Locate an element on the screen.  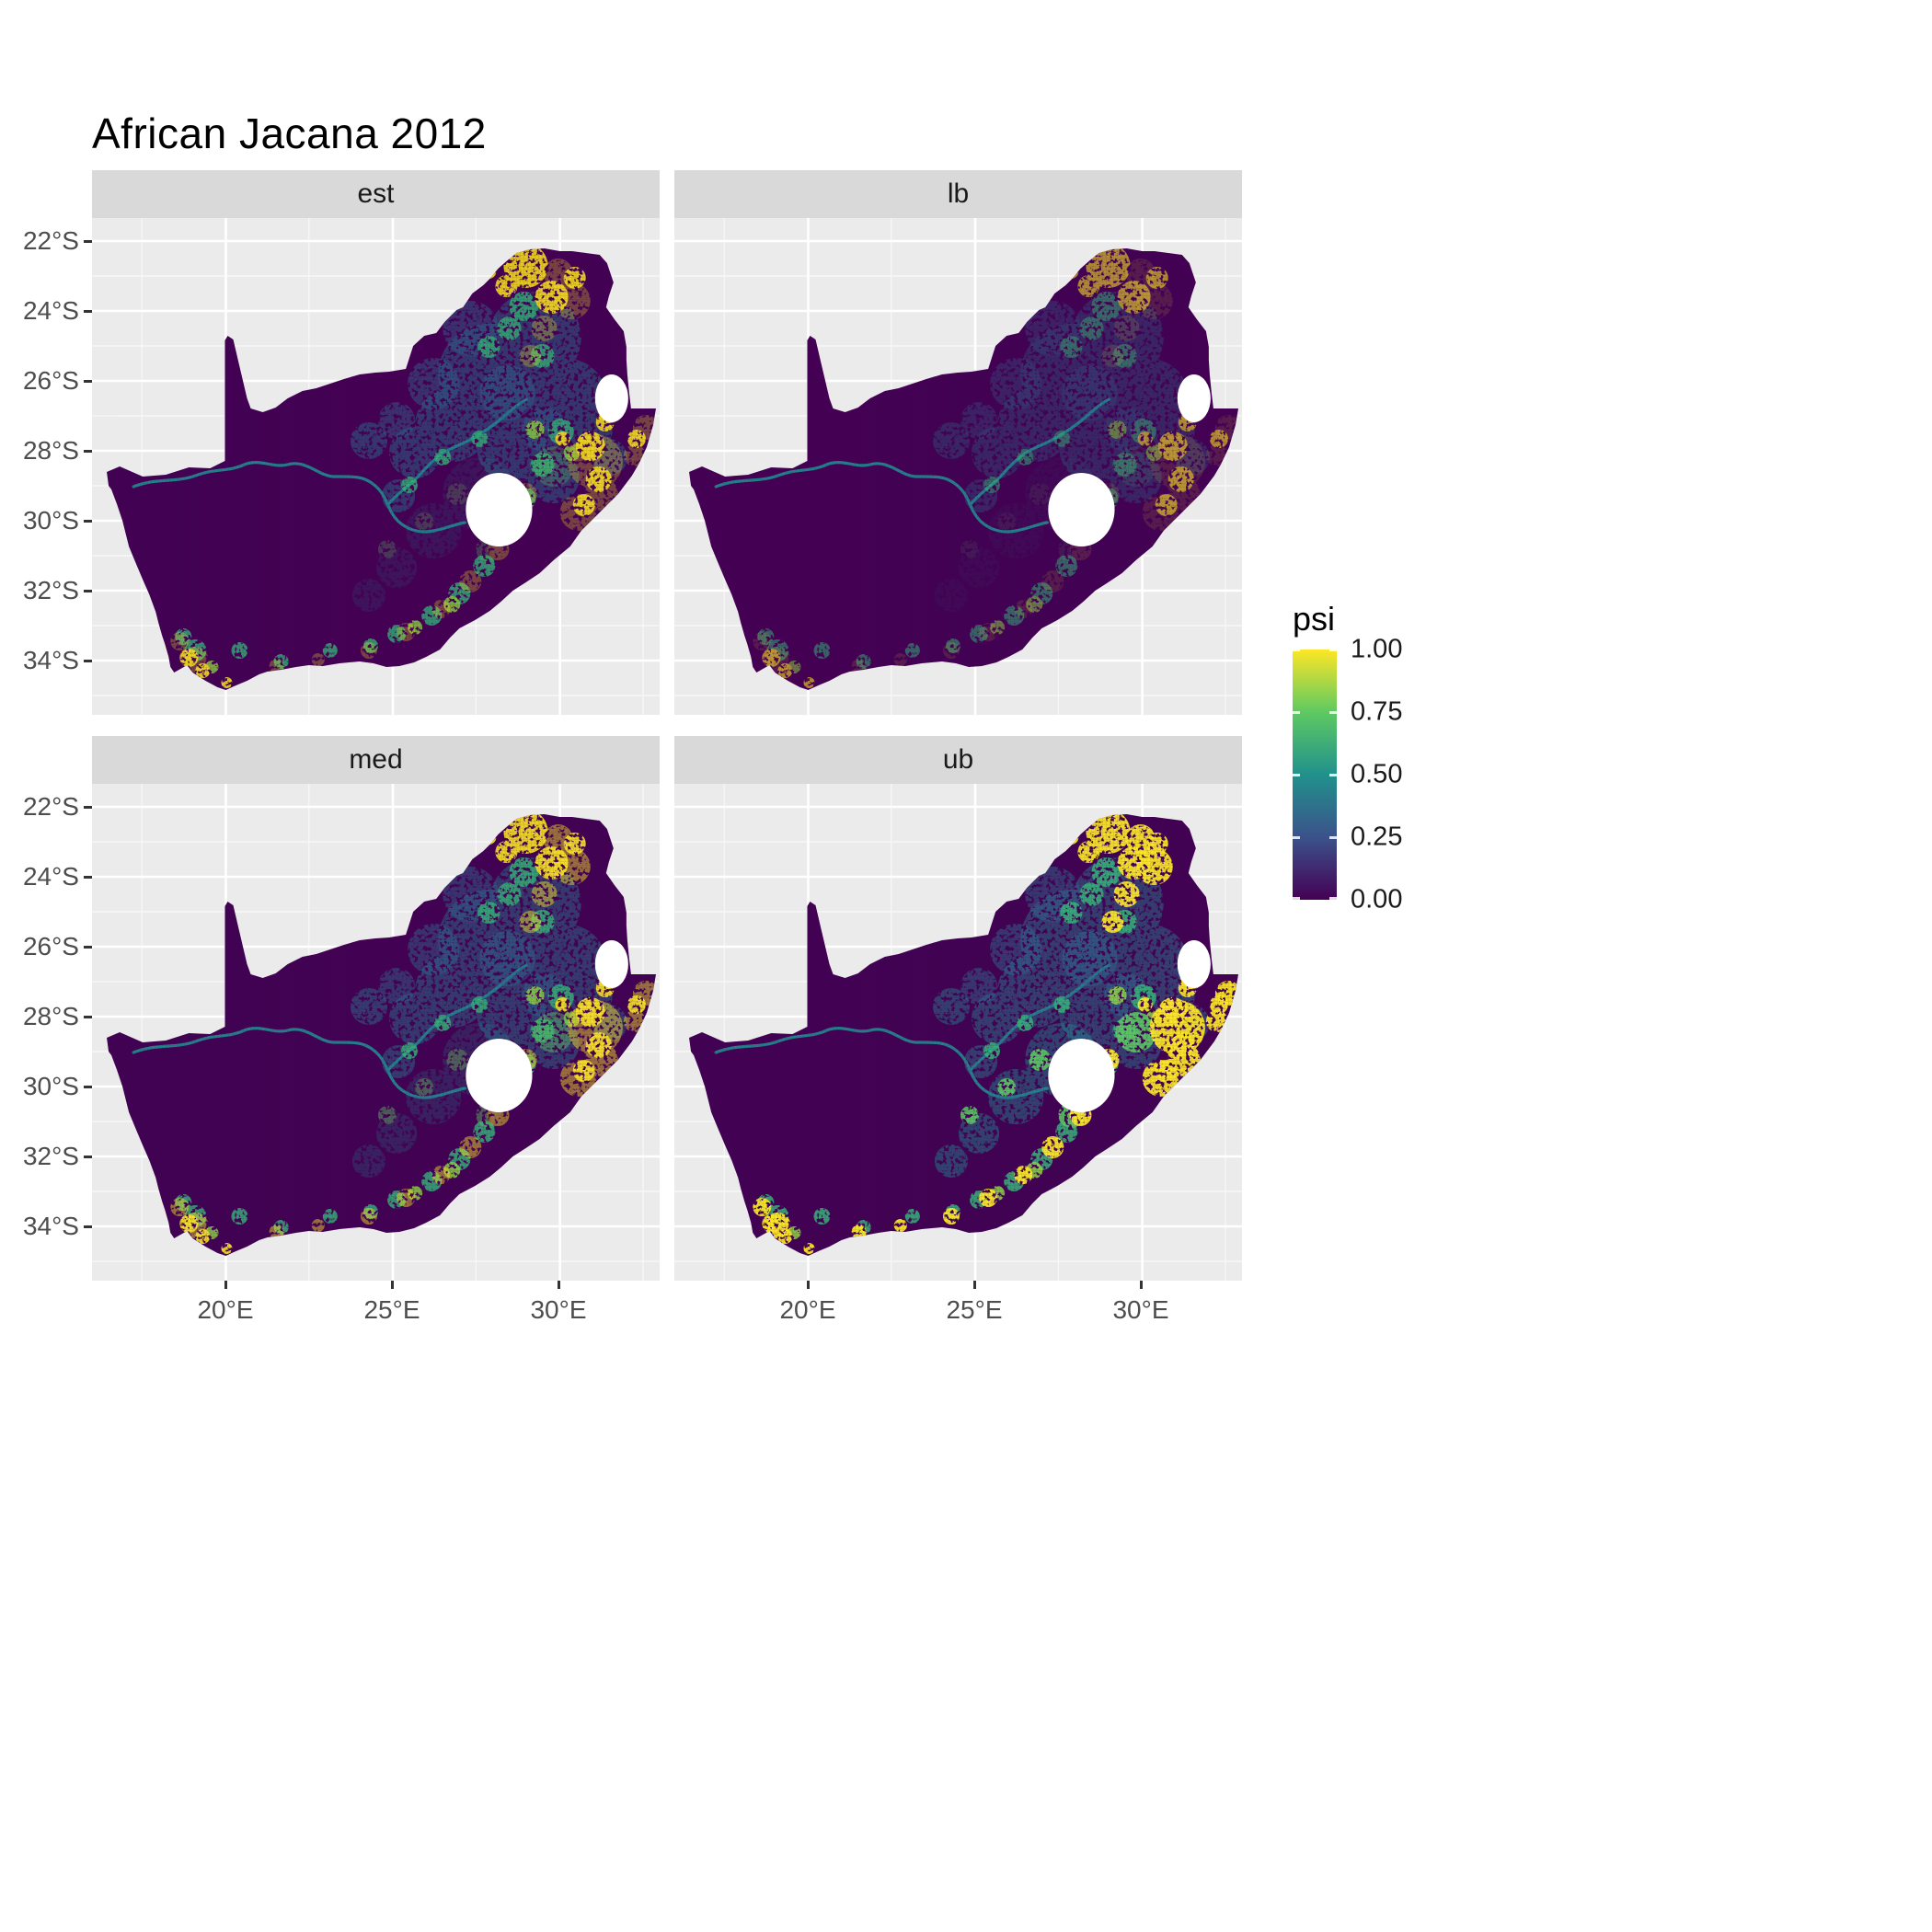
facet-strip-ub: ub is located at coordinates (958, 760).